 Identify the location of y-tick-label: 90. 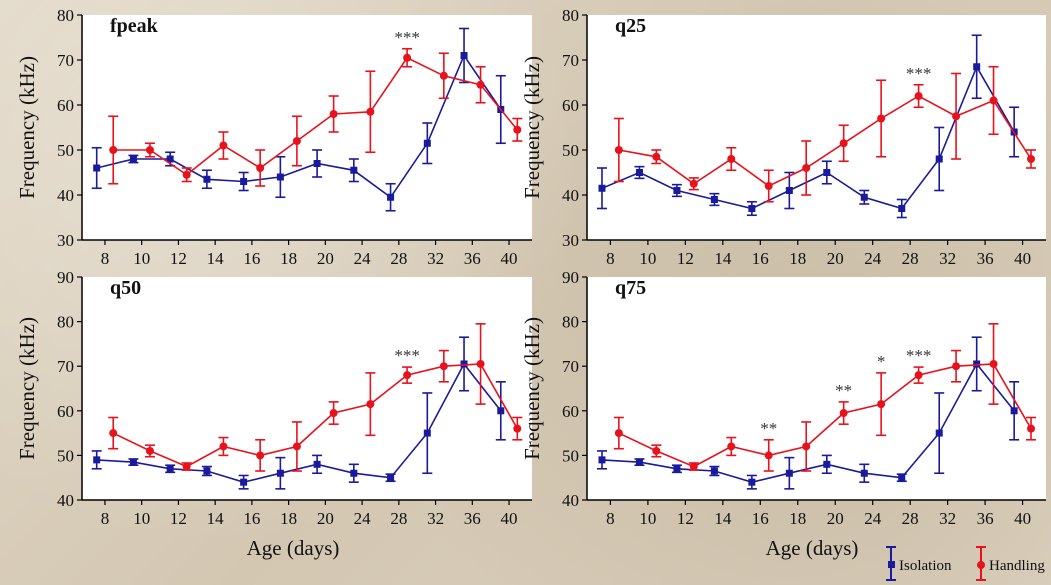
(65, 277).